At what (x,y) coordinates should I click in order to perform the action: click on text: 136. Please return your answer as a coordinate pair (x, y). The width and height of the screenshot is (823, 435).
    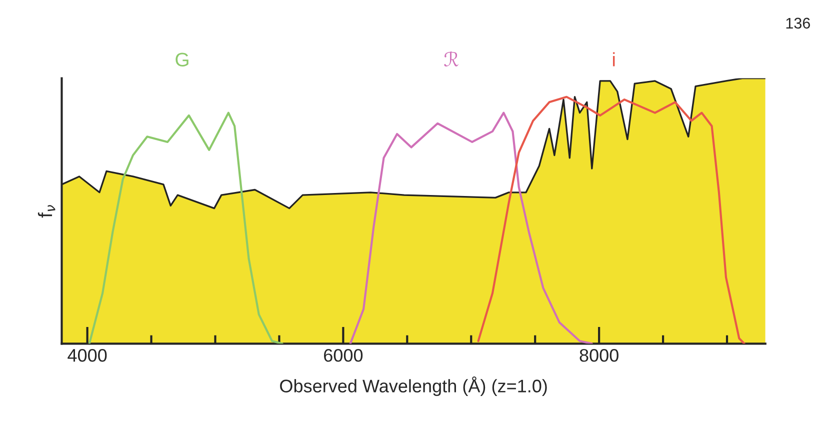
    Looking at the image, I should click on (798, 23).